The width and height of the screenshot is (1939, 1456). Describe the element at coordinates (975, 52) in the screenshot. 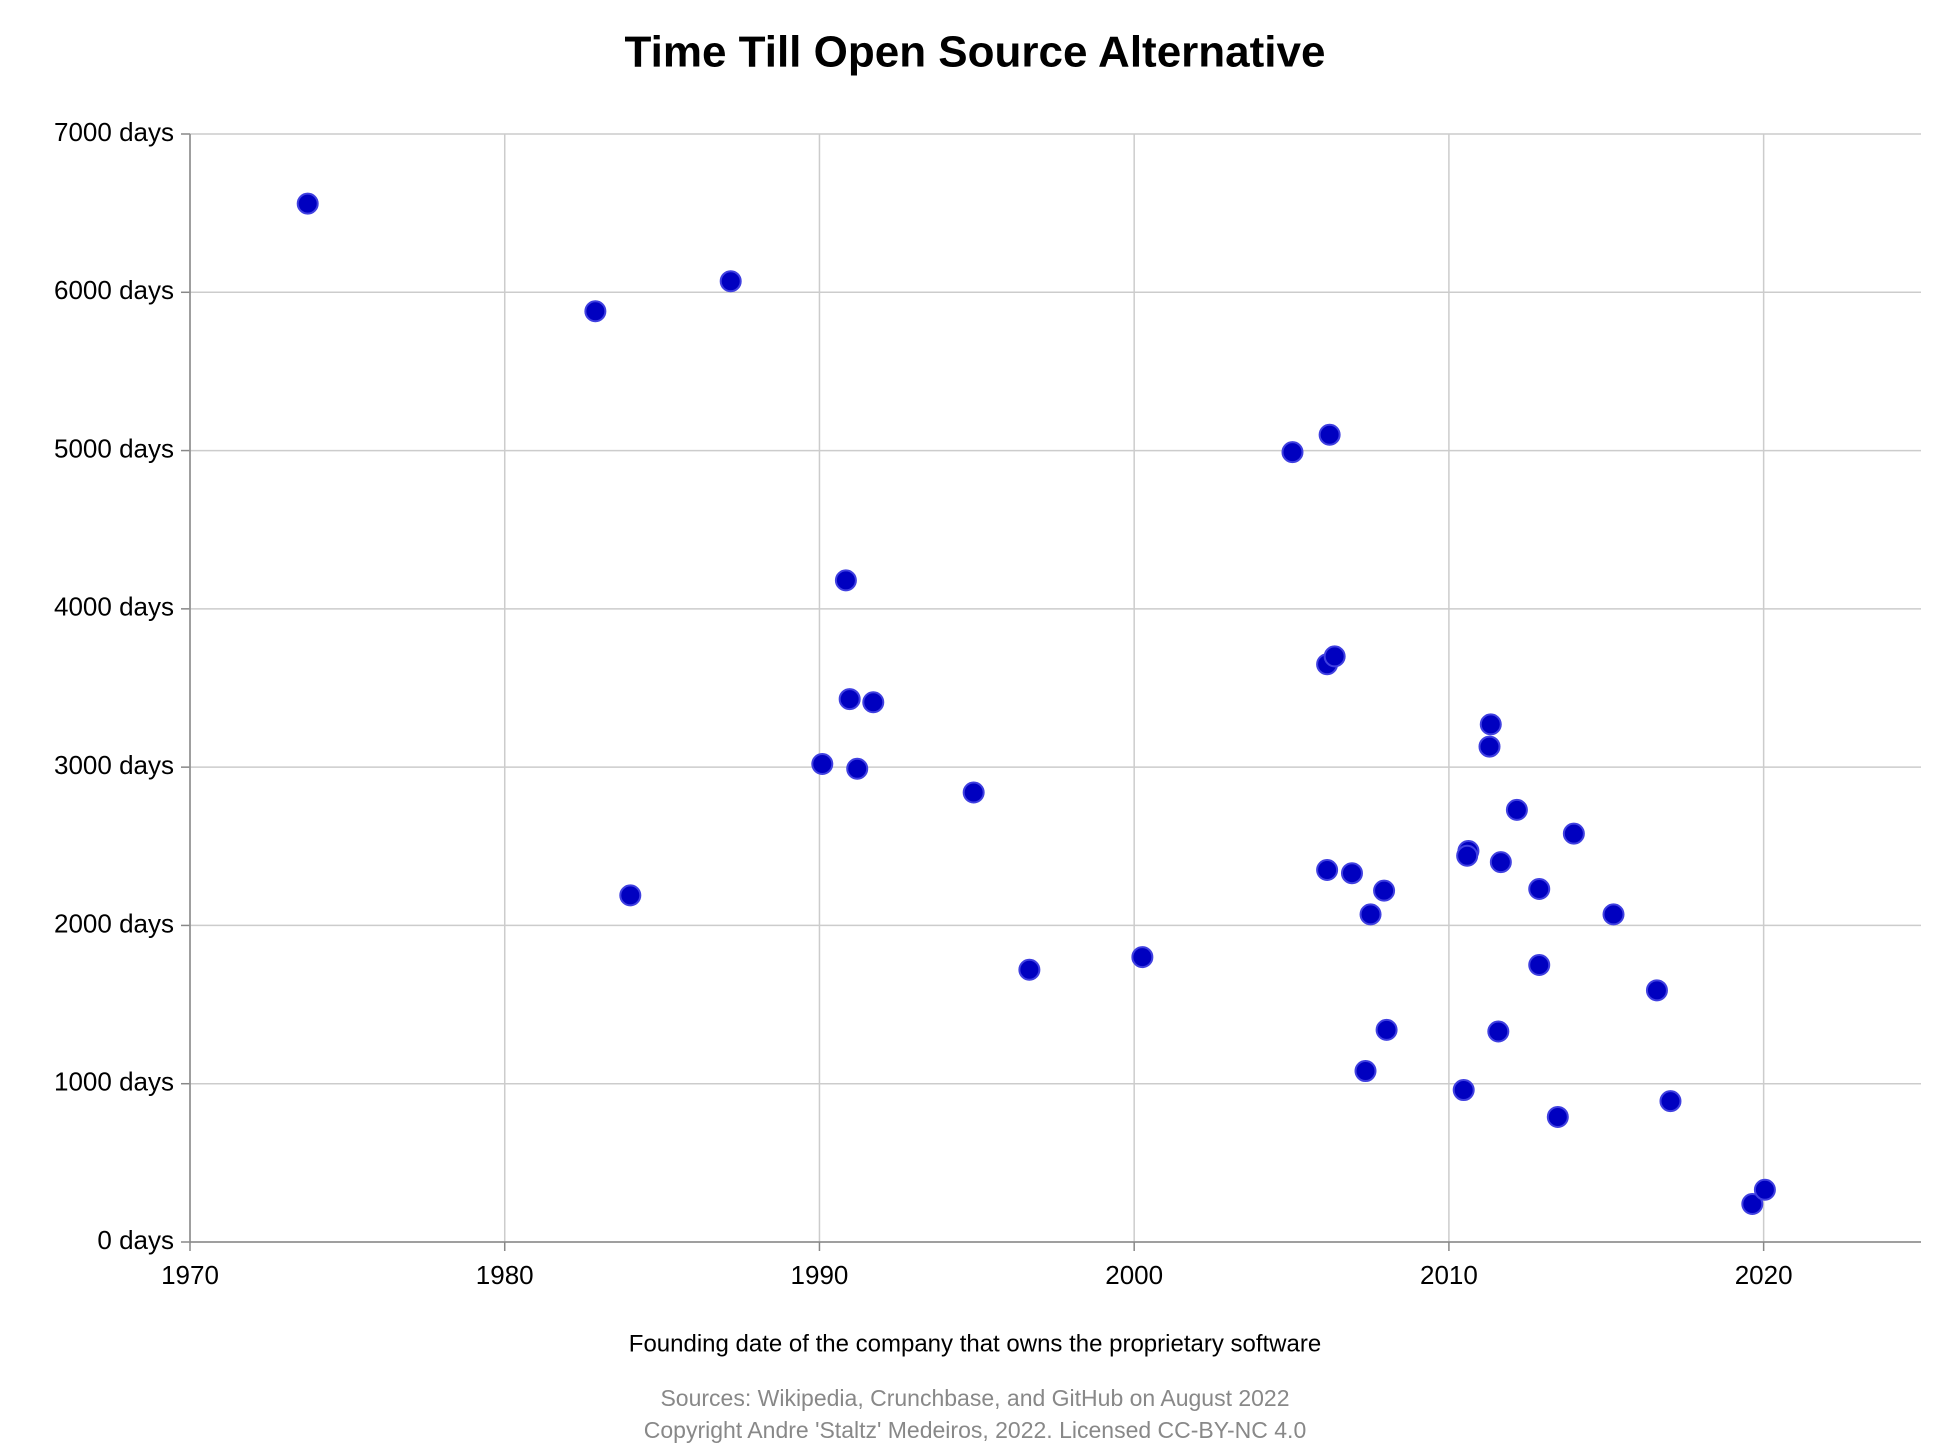

I see `chart-title: Time Till Open Source Alternative` at that location.